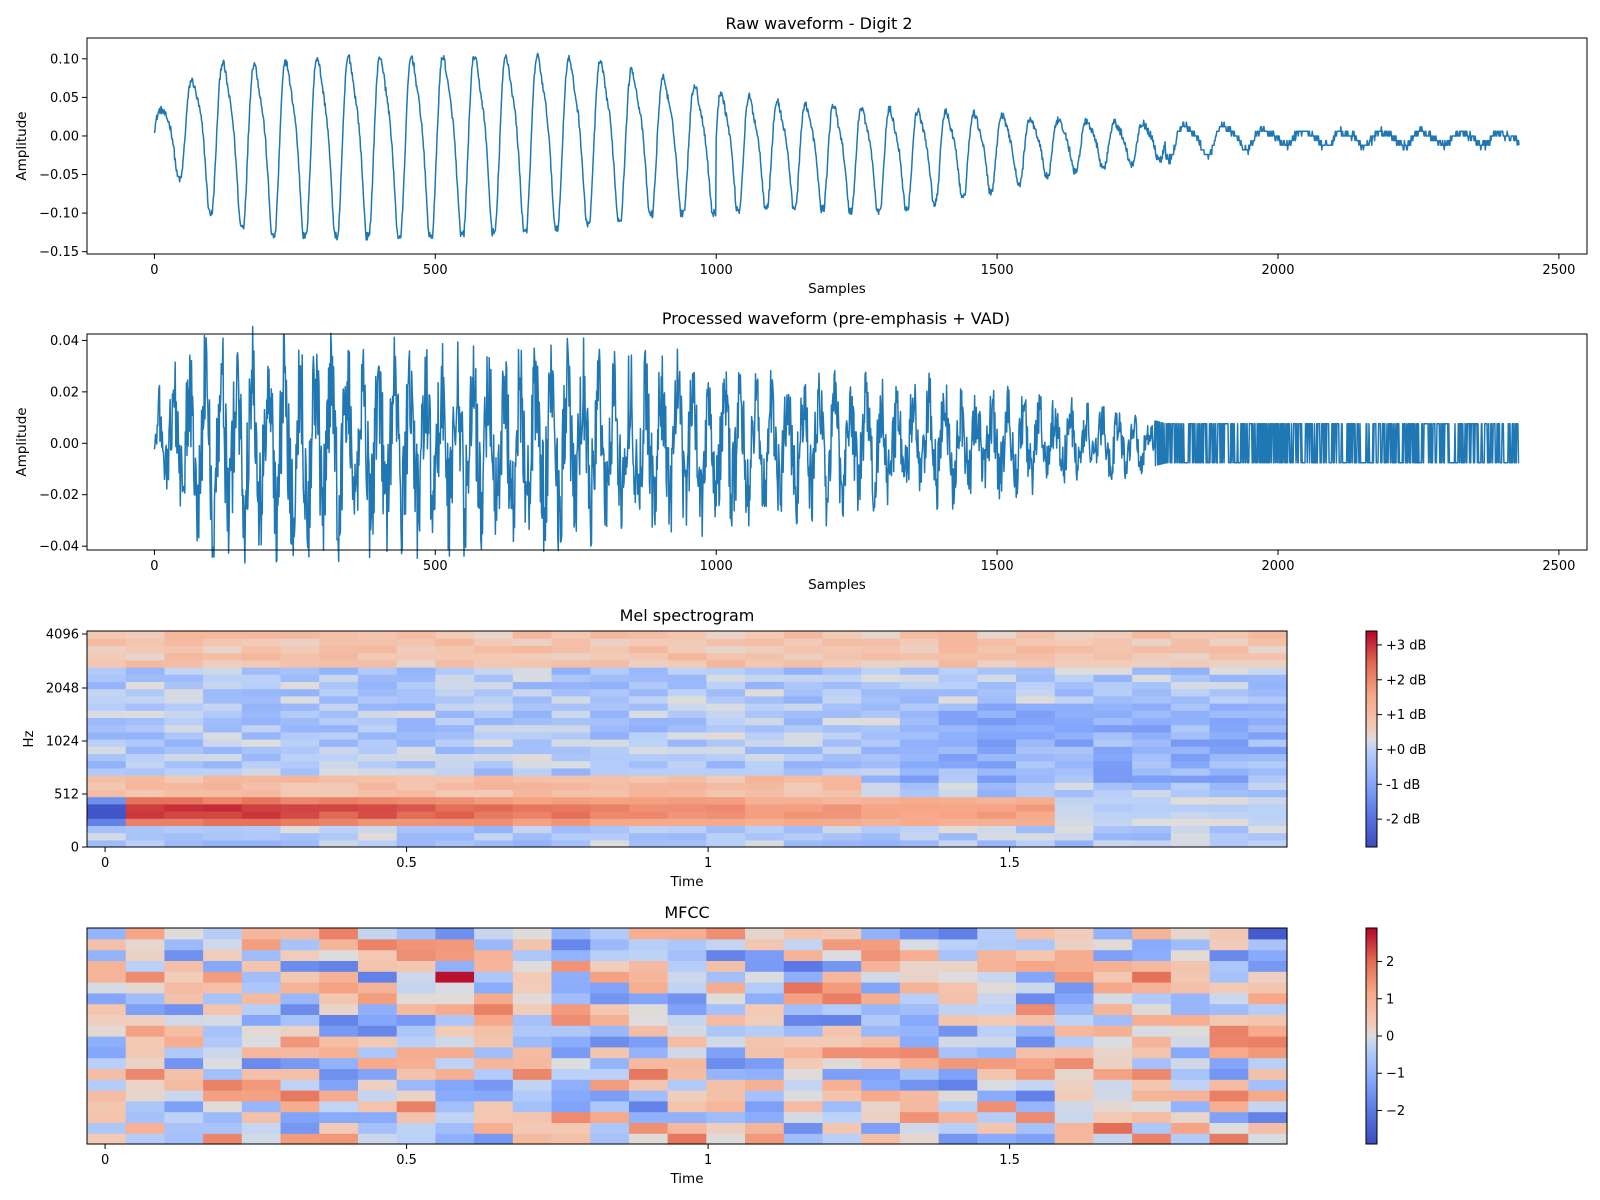  Describe the element at coordinates (1395, 739) in the screenshot. I see `mel-spectrogram-colorbar: +3 dB+2 dB+1 dB+0 dB-1 dB-2 dB` at that location.